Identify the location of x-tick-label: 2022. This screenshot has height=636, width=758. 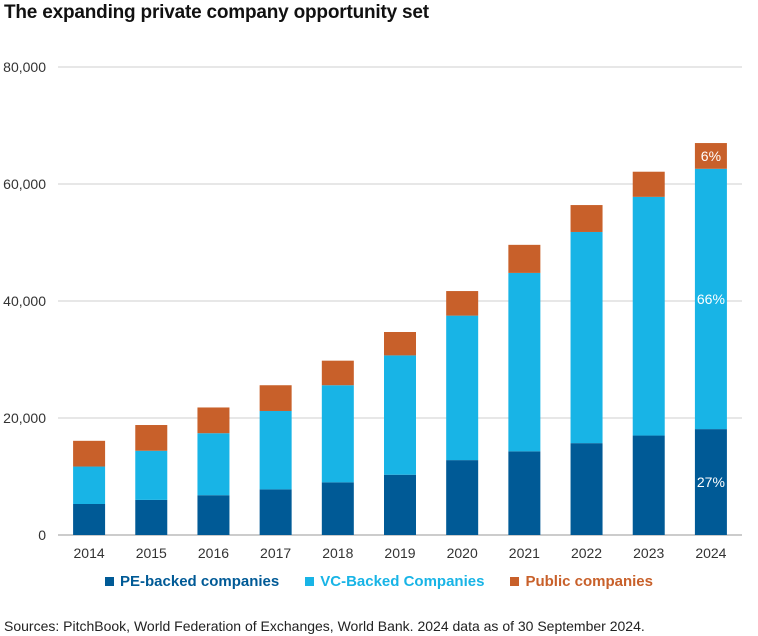
(586, 553).